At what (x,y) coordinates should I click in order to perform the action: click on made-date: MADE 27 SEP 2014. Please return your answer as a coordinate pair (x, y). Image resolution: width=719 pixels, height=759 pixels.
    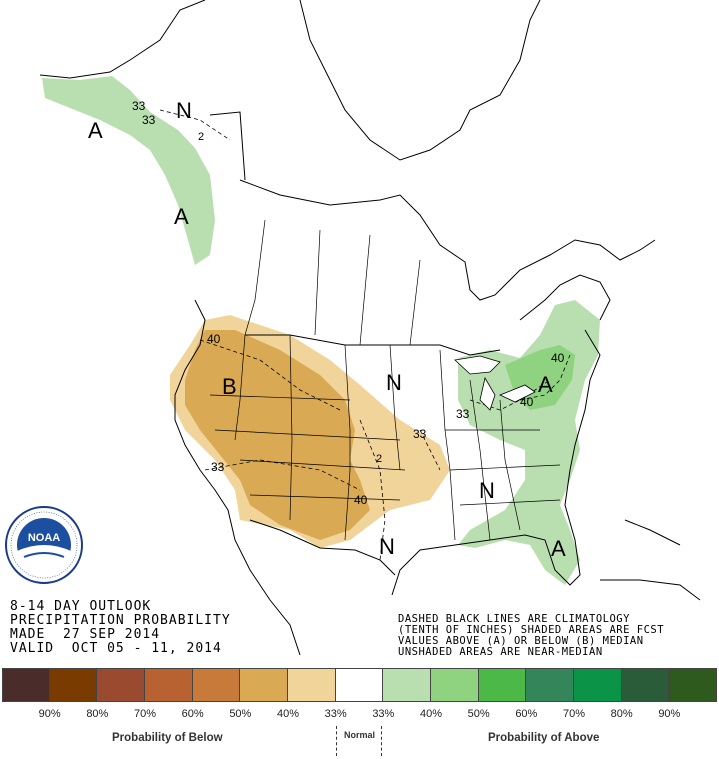
    Looking at the image, I should click on (85, 634).